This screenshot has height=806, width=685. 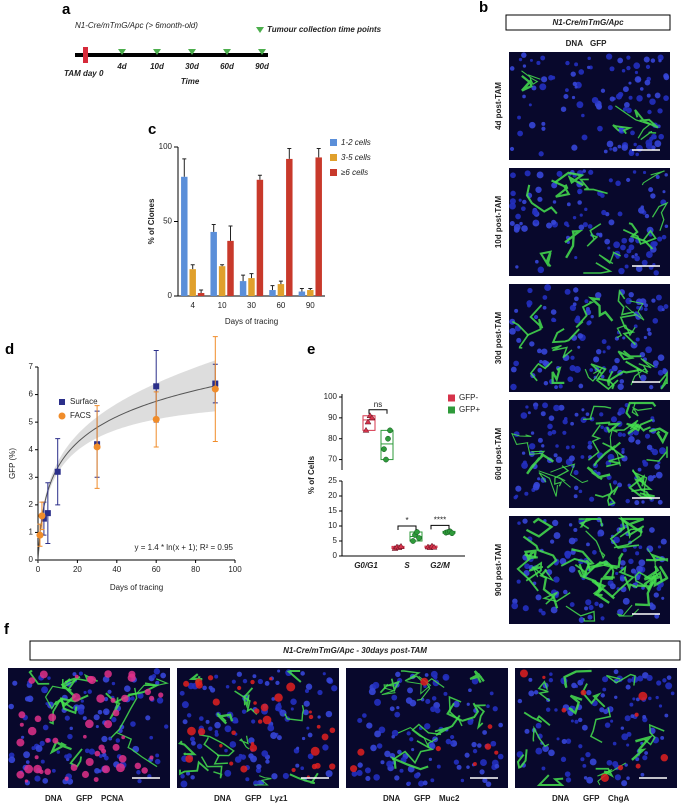 What do you see at coordinates (184, 547) in the screenshot?
I see `fit-annotation: y = 1.4 * ln(x + 1); R² = 0.95` at bounding box center [184, 547].